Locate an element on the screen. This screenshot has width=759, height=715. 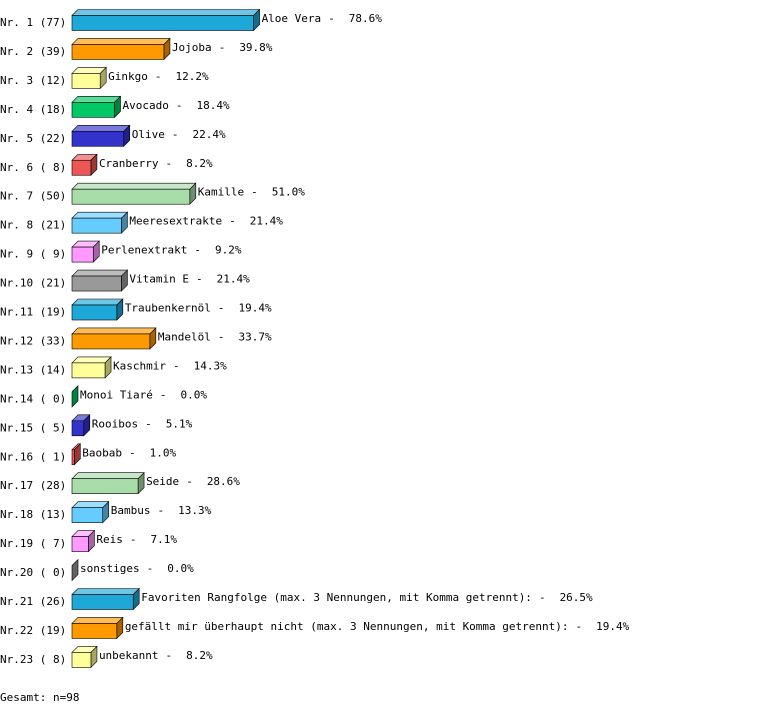
bar-label: Seide - 28.6% is located at coordinates (193, 481).